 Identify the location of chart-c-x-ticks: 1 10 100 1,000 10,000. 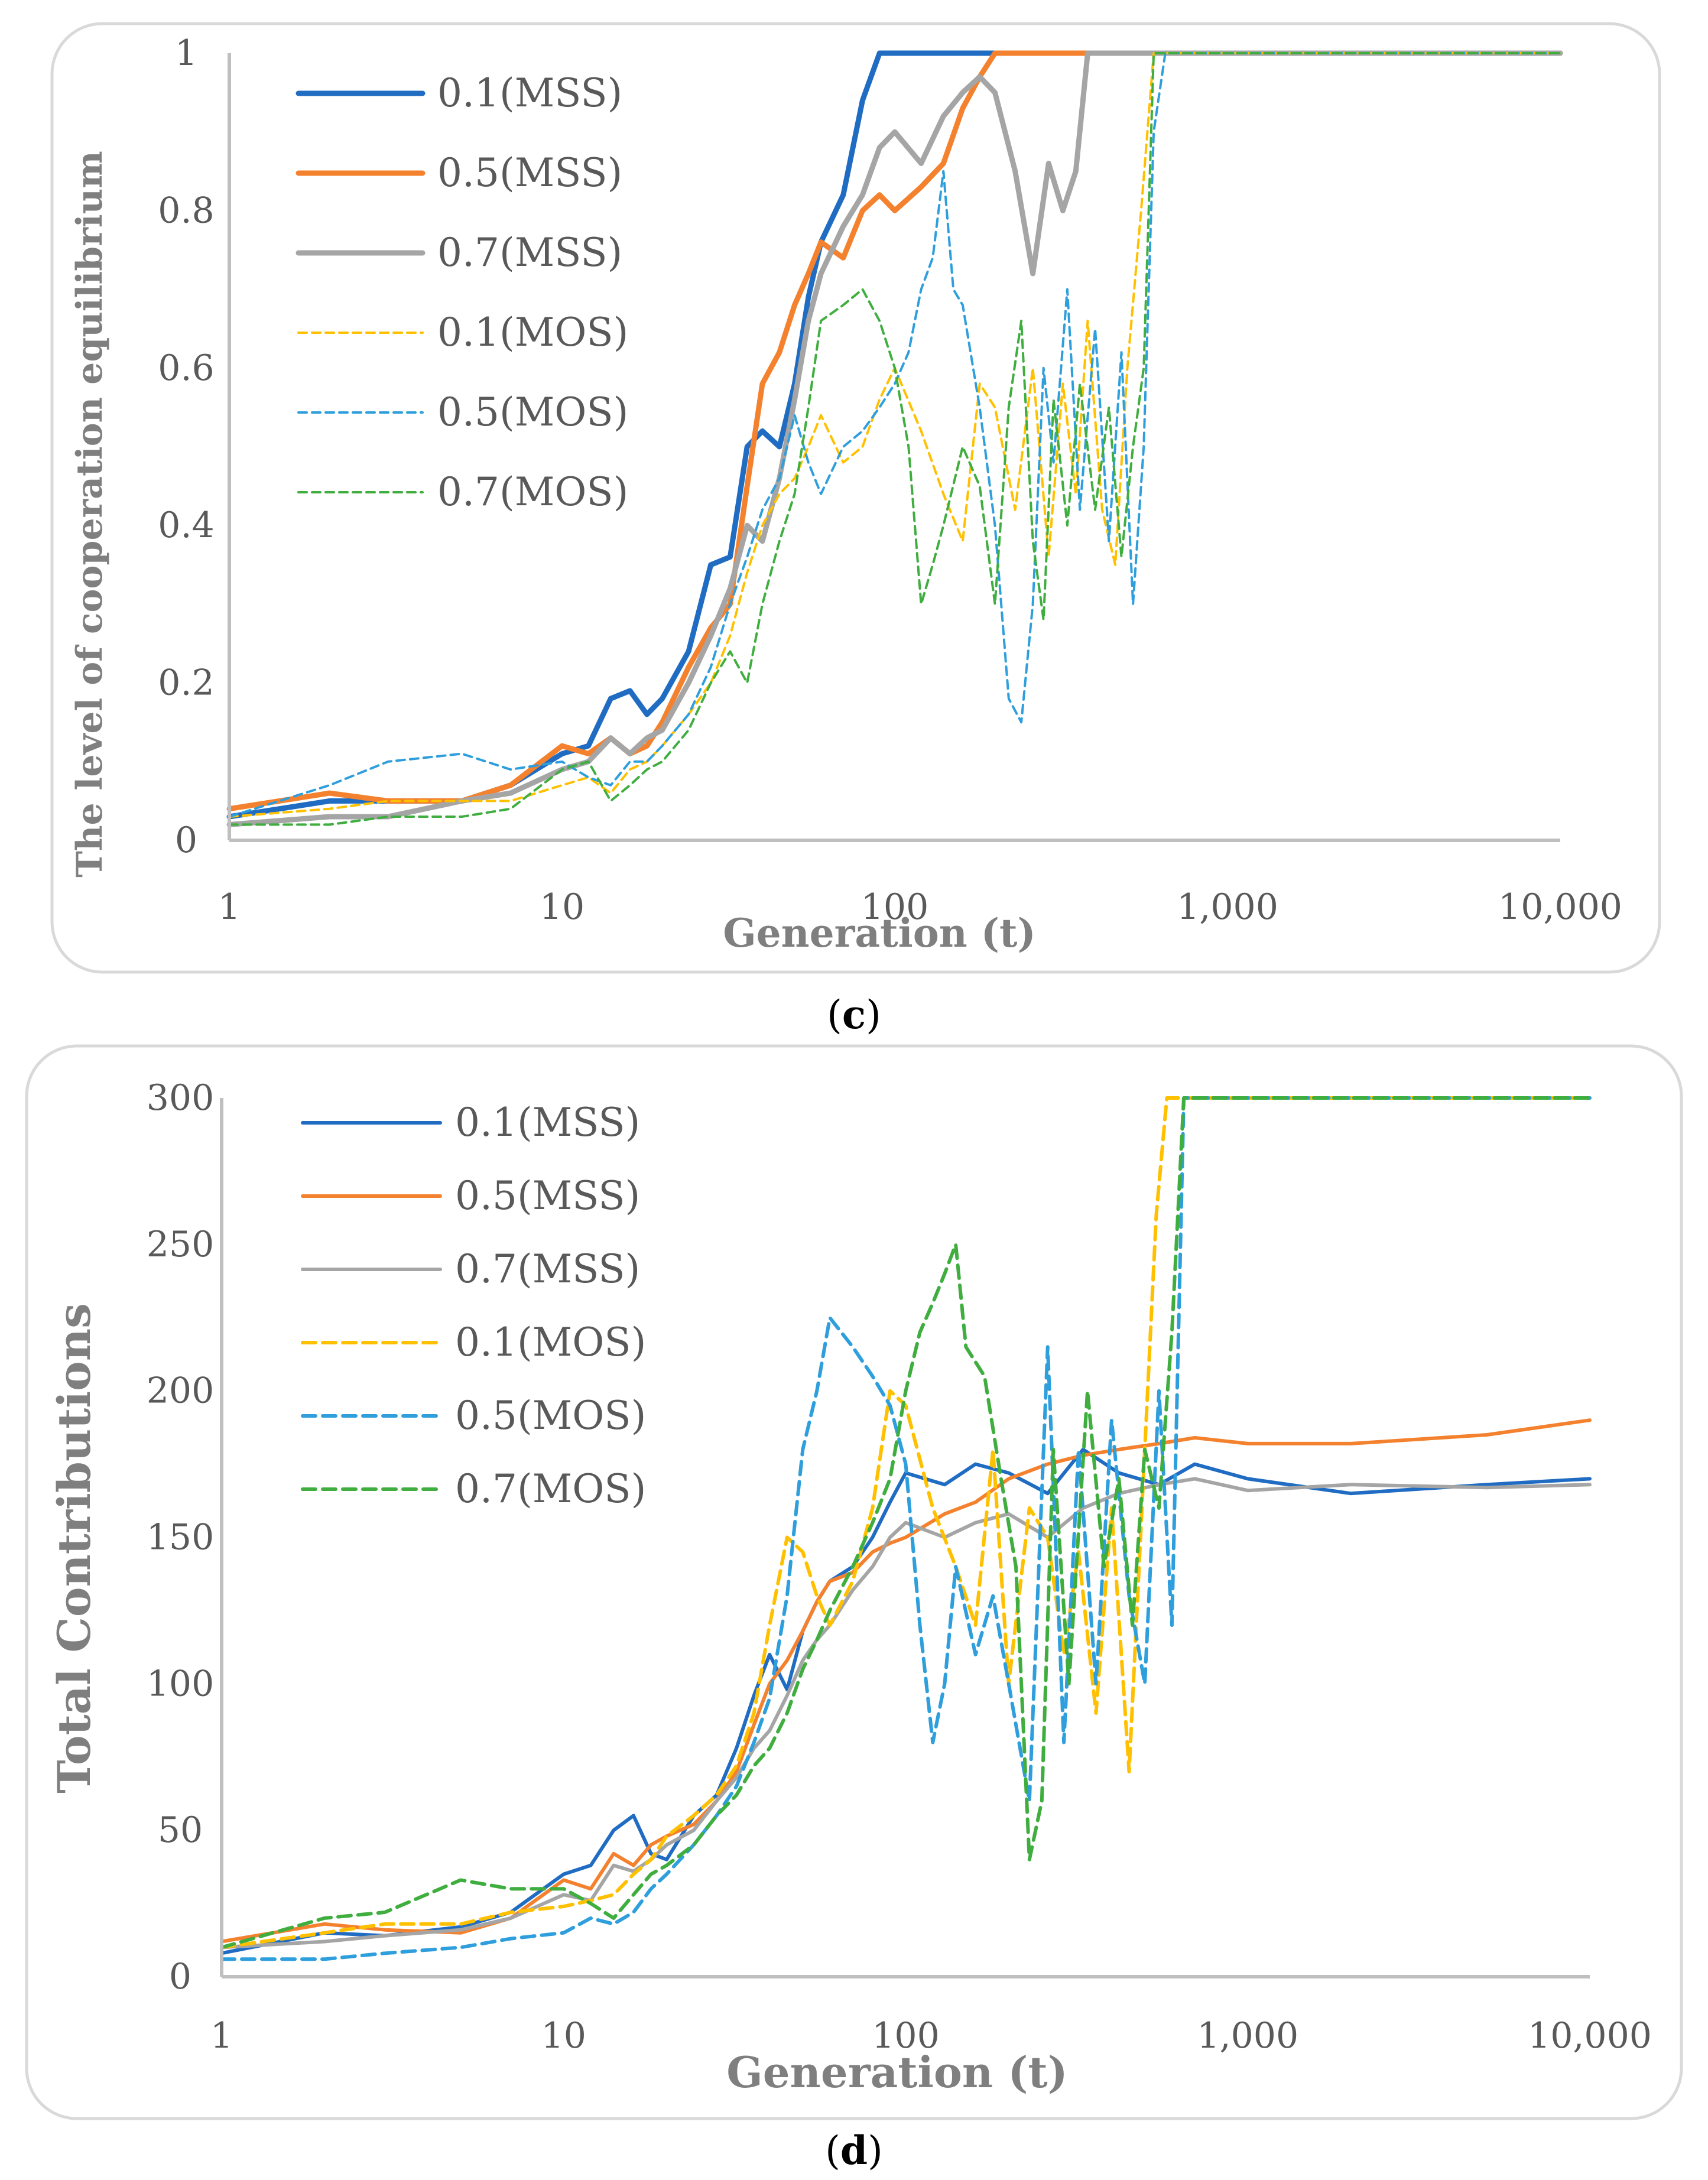
(920, 907).